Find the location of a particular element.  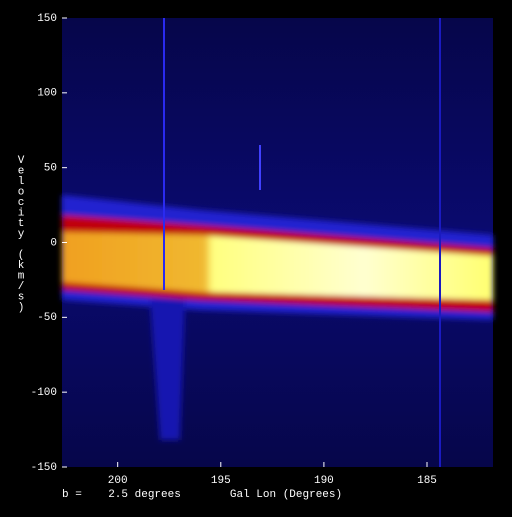

y-tick-label: 100 is located at coordinates (47, 94).